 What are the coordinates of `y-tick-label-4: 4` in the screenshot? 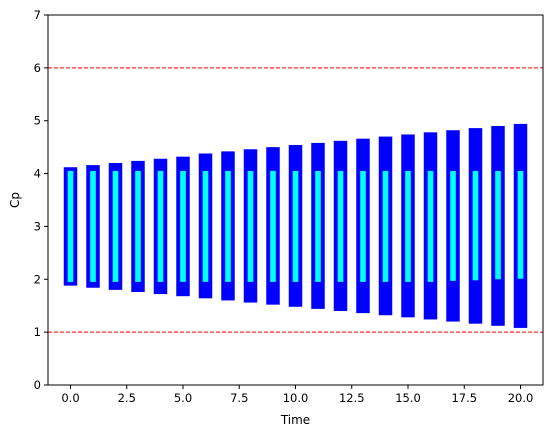 It's located at (37, 174).